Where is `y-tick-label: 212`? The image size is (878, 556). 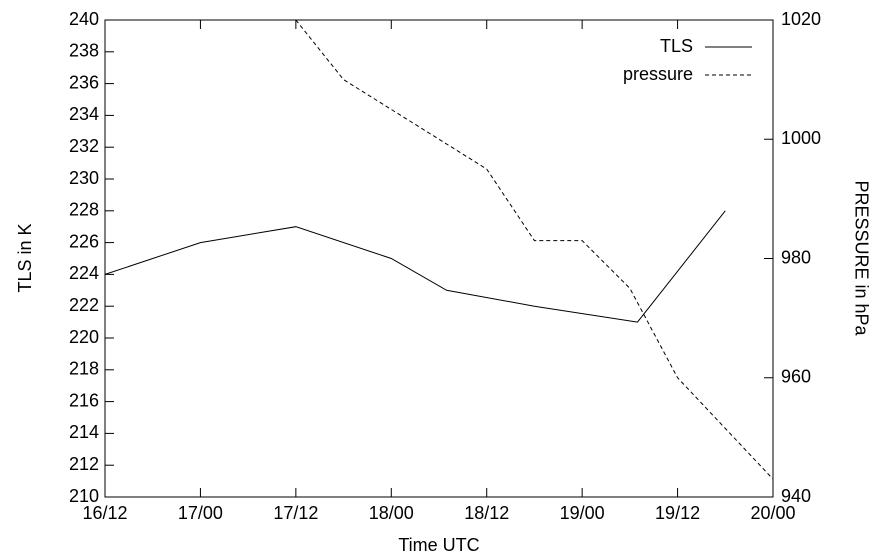
y-tick-label: 212 is located at coordinates (84, 464).